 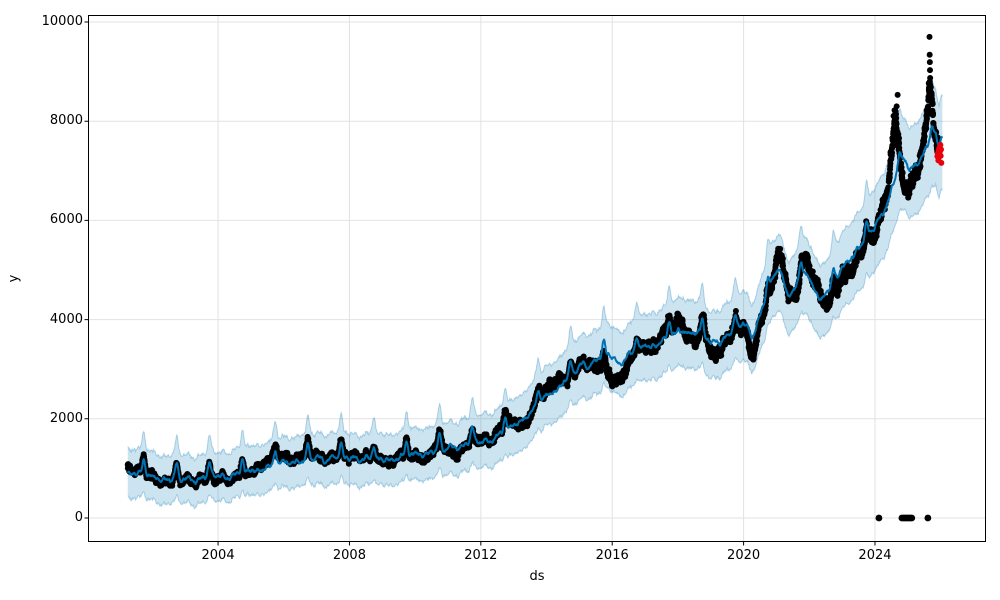 What do you see at coordinates (78, 517) in the screenshot?
I see `y-tick-label-0: 0` at bounding box center [78, 517].